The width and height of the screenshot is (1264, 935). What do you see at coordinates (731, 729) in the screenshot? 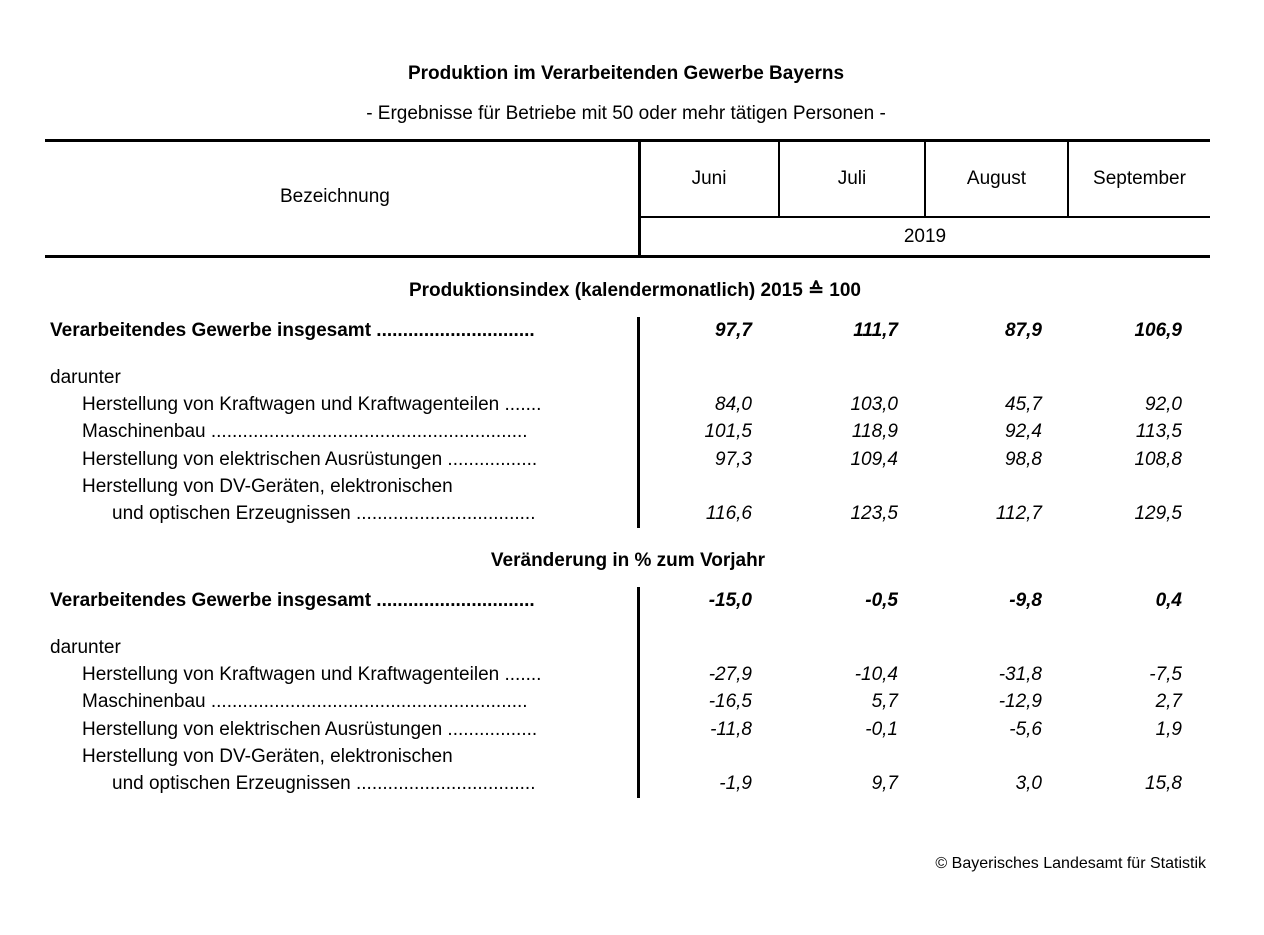
I see `cell-value: -11,8` at bounding box center [731, 729].